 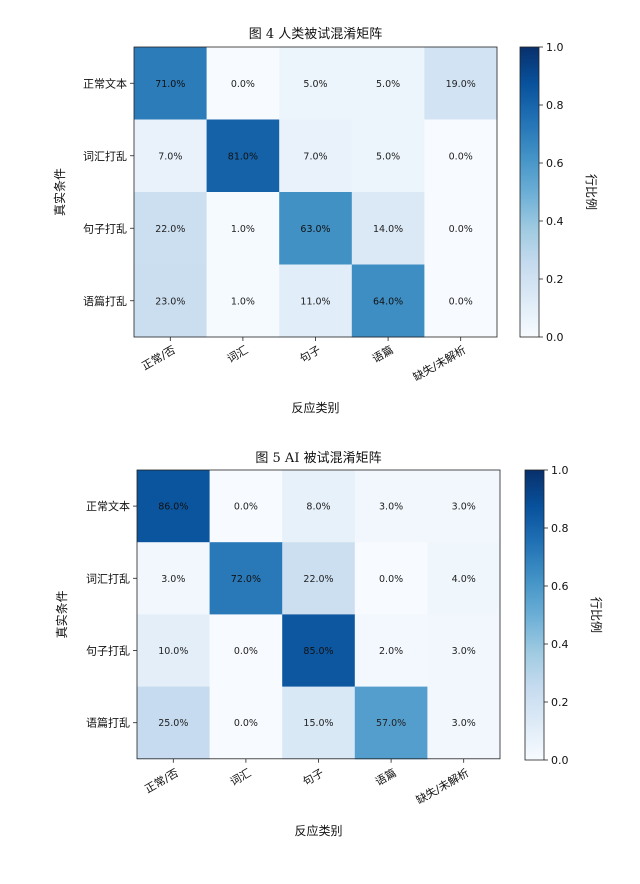 I want to click on cell-value-label: 7.0%, so click(x=170, y=156).